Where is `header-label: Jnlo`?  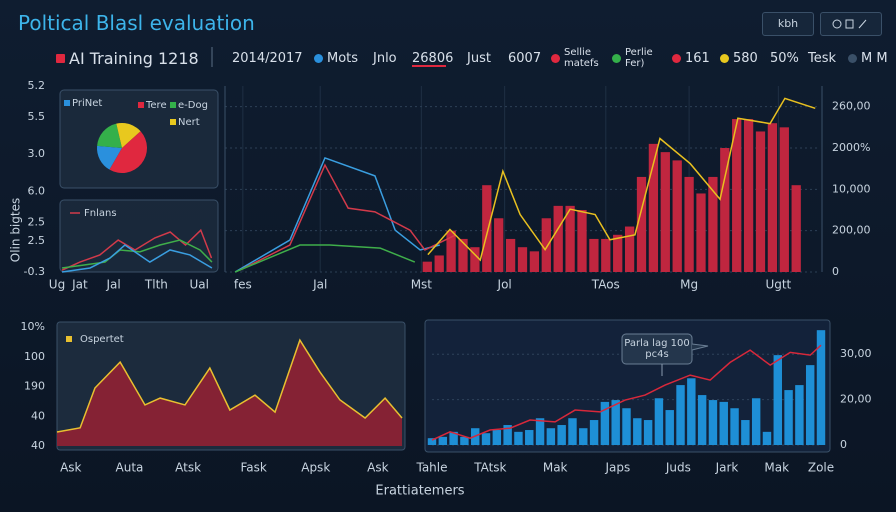 header-label: Jnlo is located at coordinates (385, 58).